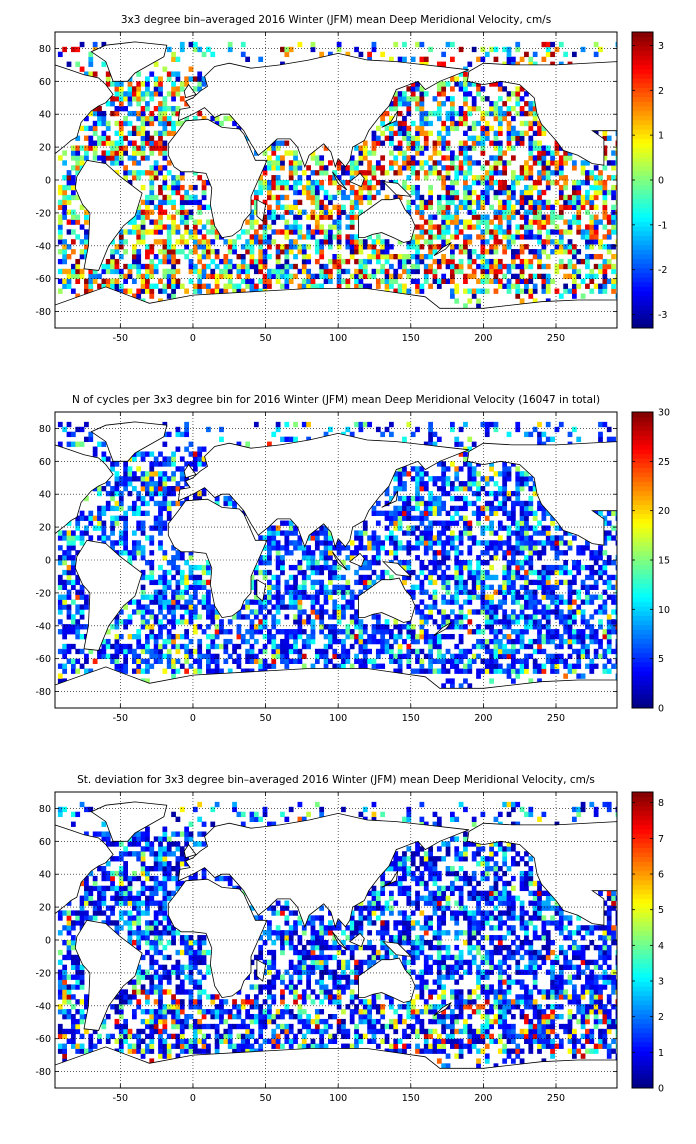 This screenshot has height=1144, width=696. I want to click on colorbar-segment, so click(642, 233).